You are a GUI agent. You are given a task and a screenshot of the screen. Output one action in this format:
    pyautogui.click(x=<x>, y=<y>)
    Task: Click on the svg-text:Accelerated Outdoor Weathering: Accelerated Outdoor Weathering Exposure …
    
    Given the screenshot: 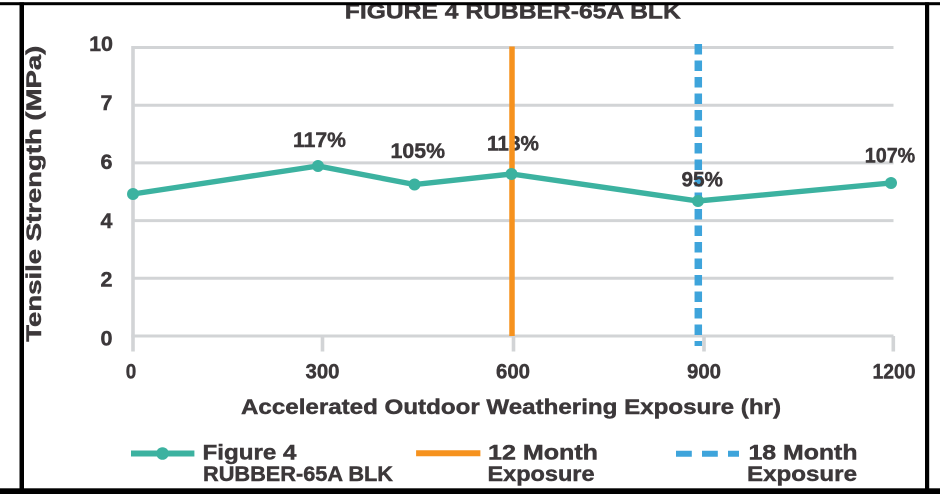 What is the action you would take?
    pyautogui.click(x=511, y=407)
    